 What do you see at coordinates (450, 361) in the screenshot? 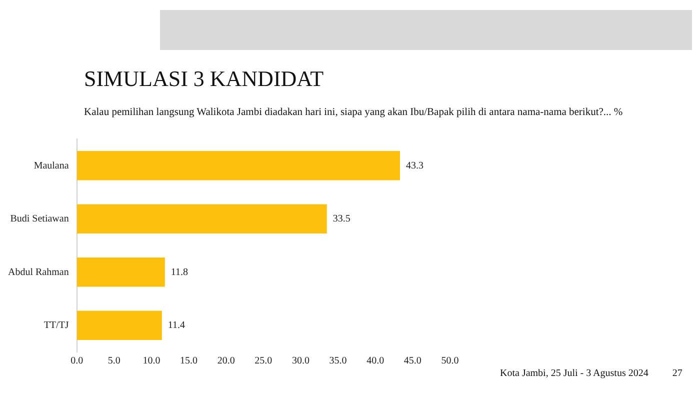
I see `x-tick-label: 50.0` at bounding box center [450, 361].